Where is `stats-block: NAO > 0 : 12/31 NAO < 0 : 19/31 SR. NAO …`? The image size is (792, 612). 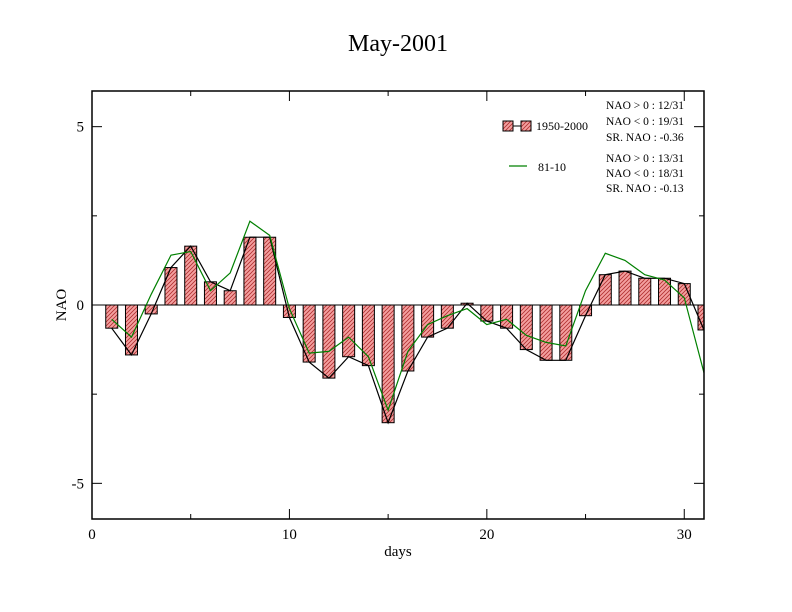 stats-block: NAO > 0 : 12/31 NAO < 0 : 19/31 SR. NAO … is located at coordinates (645, 147).